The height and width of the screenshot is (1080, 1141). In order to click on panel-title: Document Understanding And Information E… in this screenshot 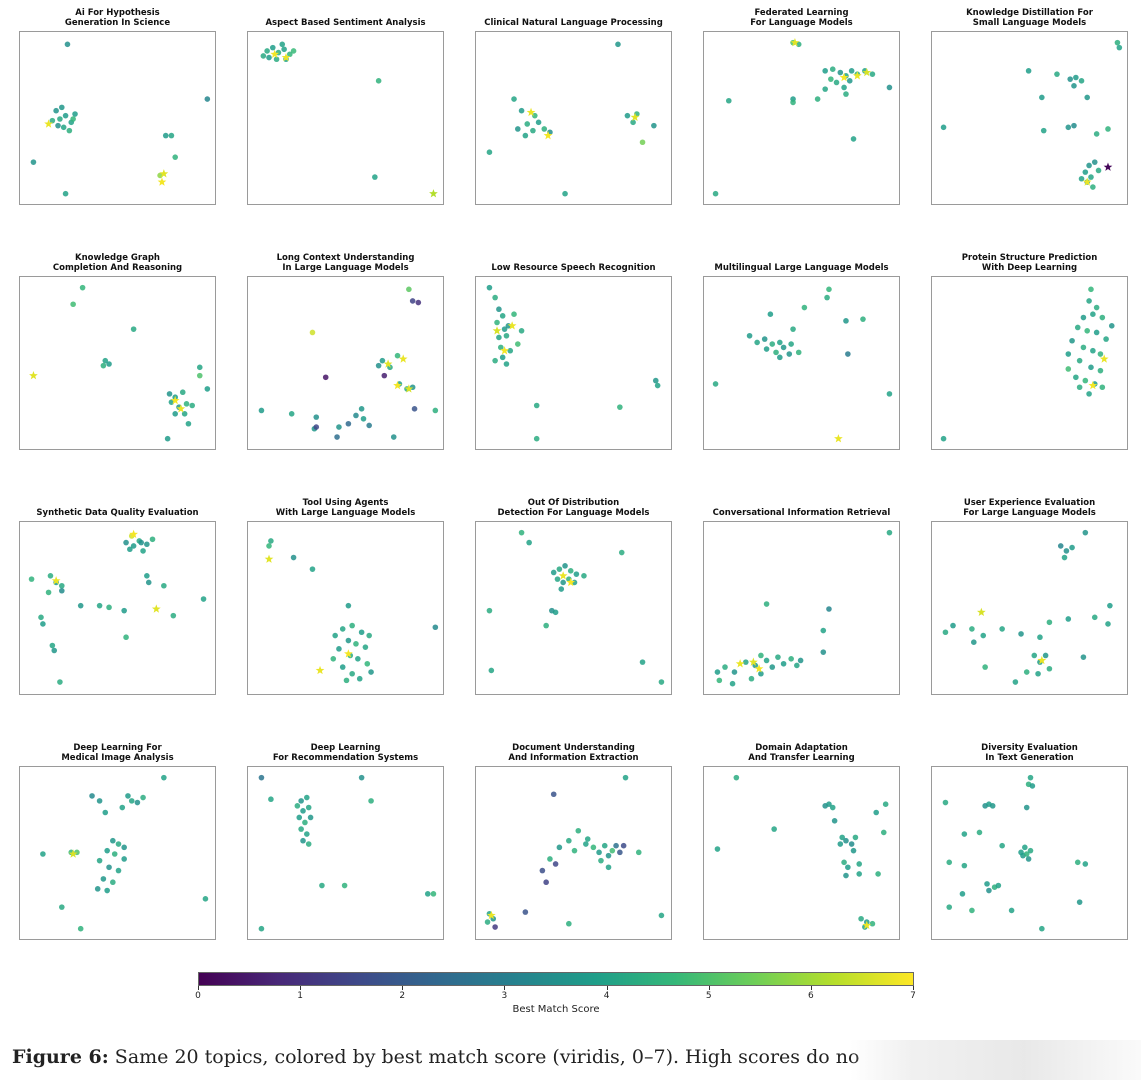, I will do `click(573, 753)`.